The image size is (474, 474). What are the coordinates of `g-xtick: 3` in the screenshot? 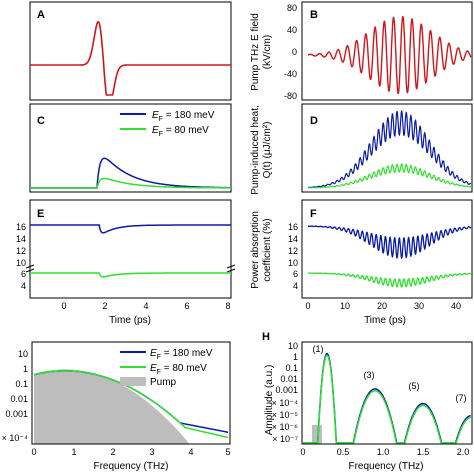 It's located at (151, 452).